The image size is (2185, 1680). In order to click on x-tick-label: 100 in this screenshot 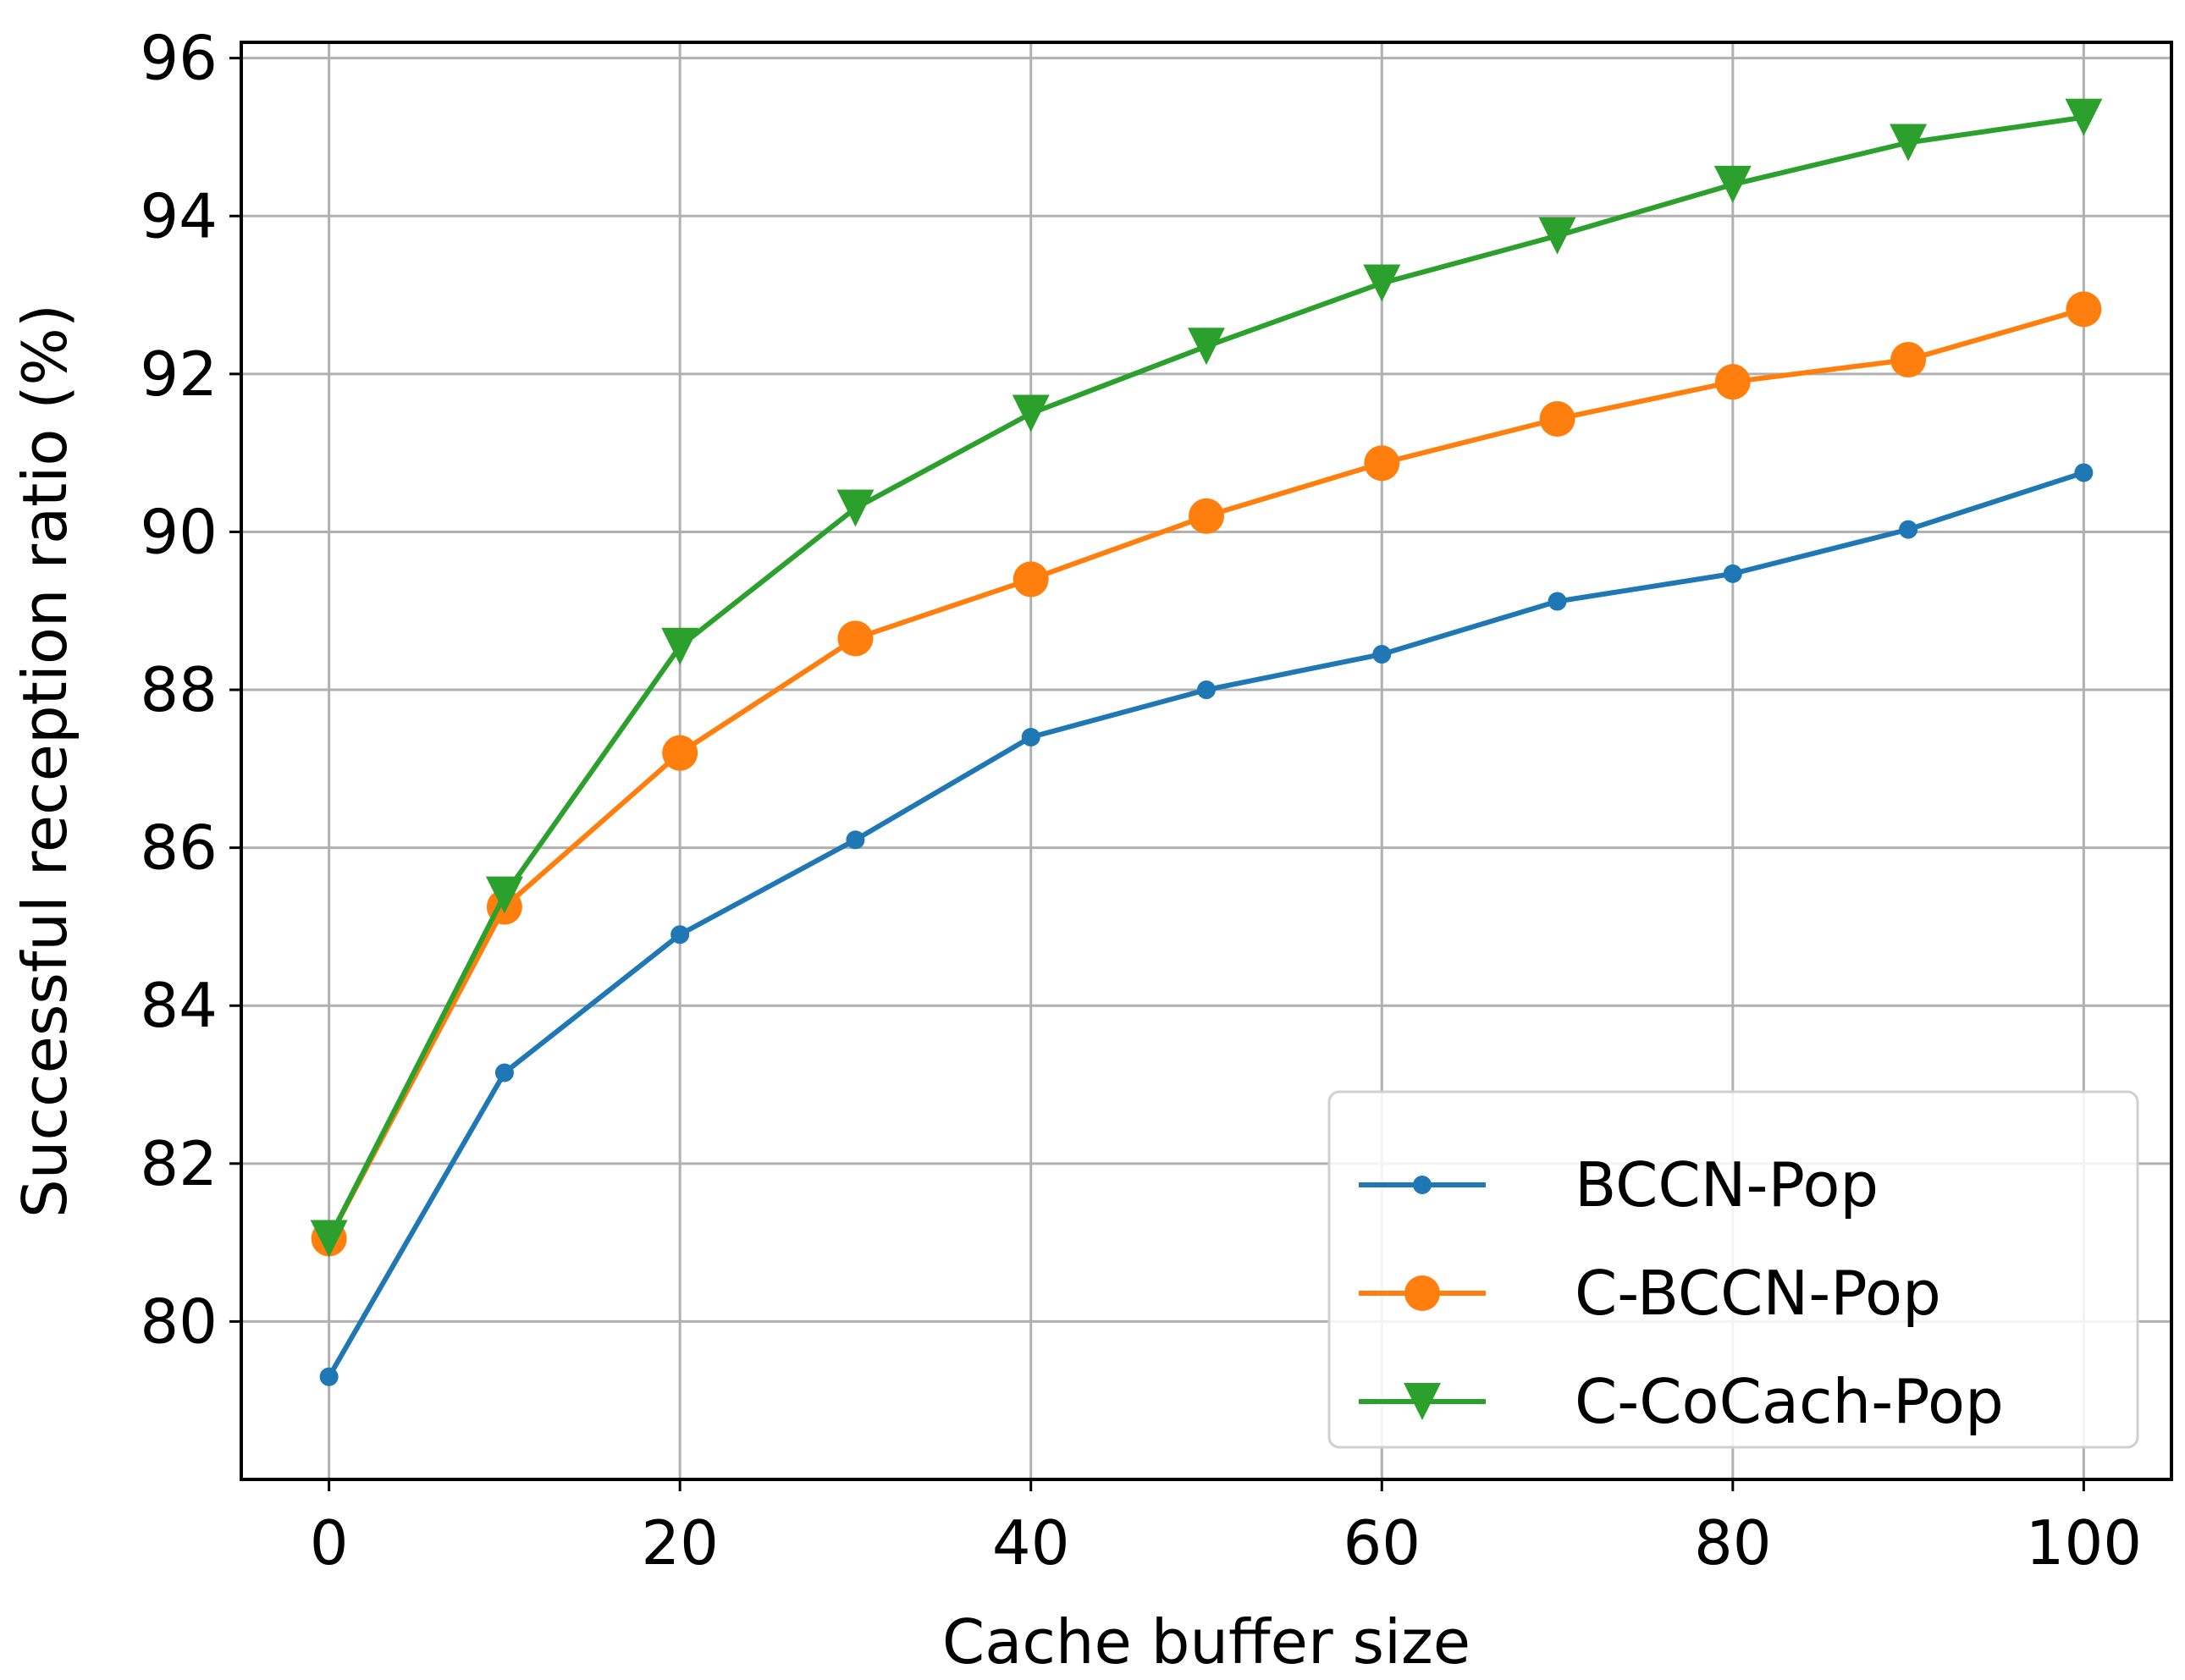, I will do `click(2084, 1542)`.